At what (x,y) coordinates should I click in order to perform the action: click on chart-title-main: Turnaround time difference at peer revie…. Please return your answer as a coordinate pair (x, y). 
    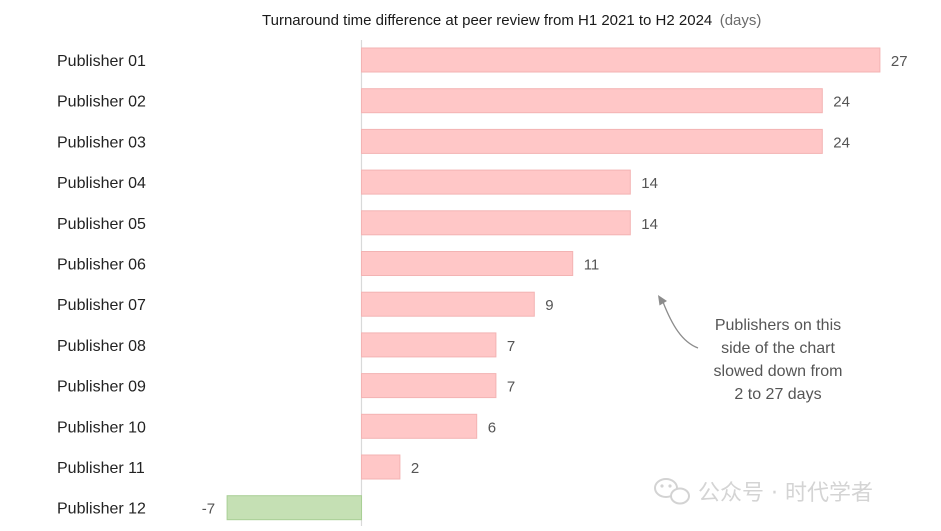
    Looking at the image, I should click on (487, 20).